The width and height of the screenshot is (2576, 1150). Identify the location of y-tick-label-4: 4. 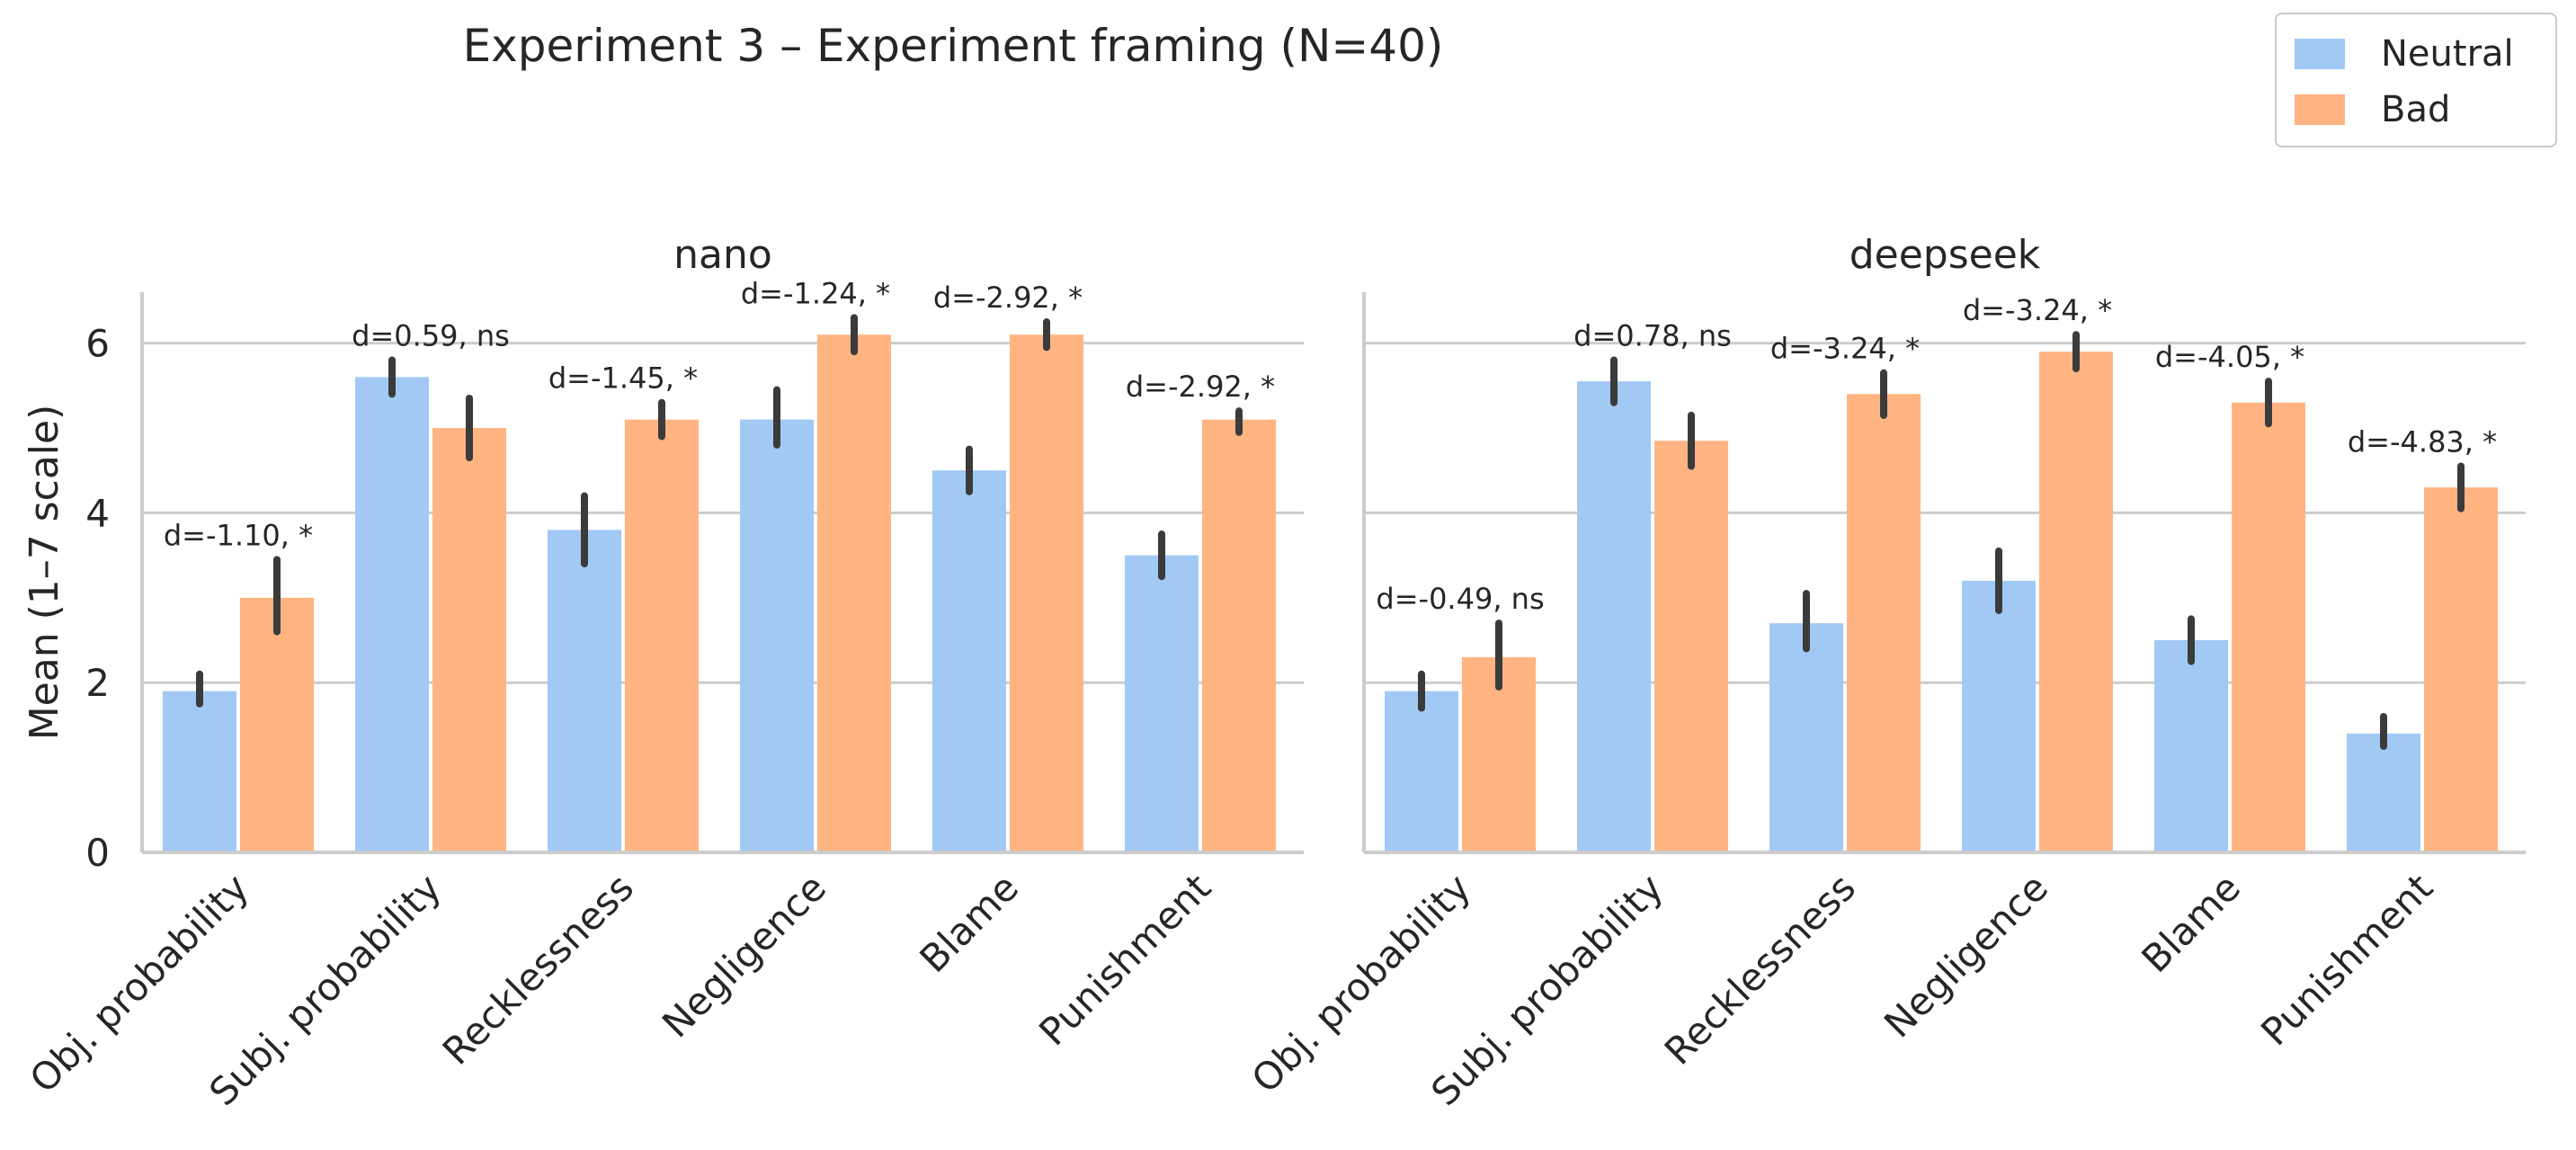
(98, 513).